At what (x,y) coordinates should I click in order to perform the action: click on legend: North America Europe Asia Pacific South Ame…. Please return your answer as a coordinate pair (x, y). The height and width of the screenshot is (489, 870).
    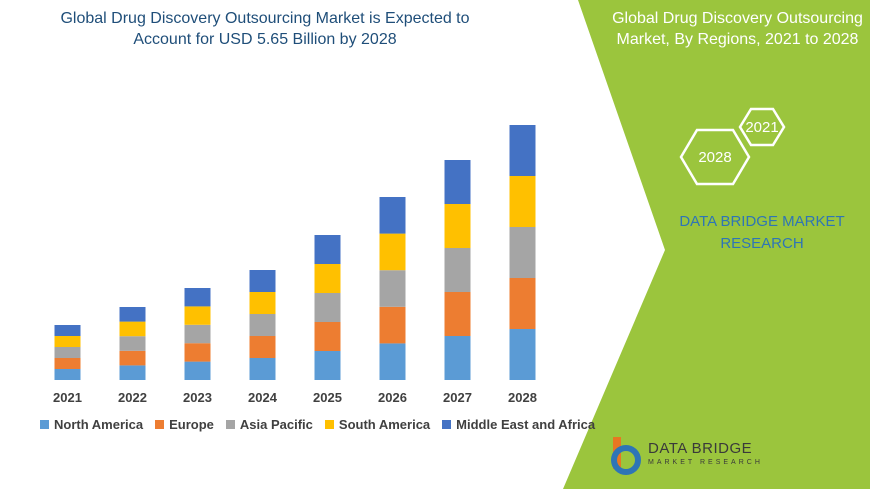
    Looking at the image, I should click on (317, 424).